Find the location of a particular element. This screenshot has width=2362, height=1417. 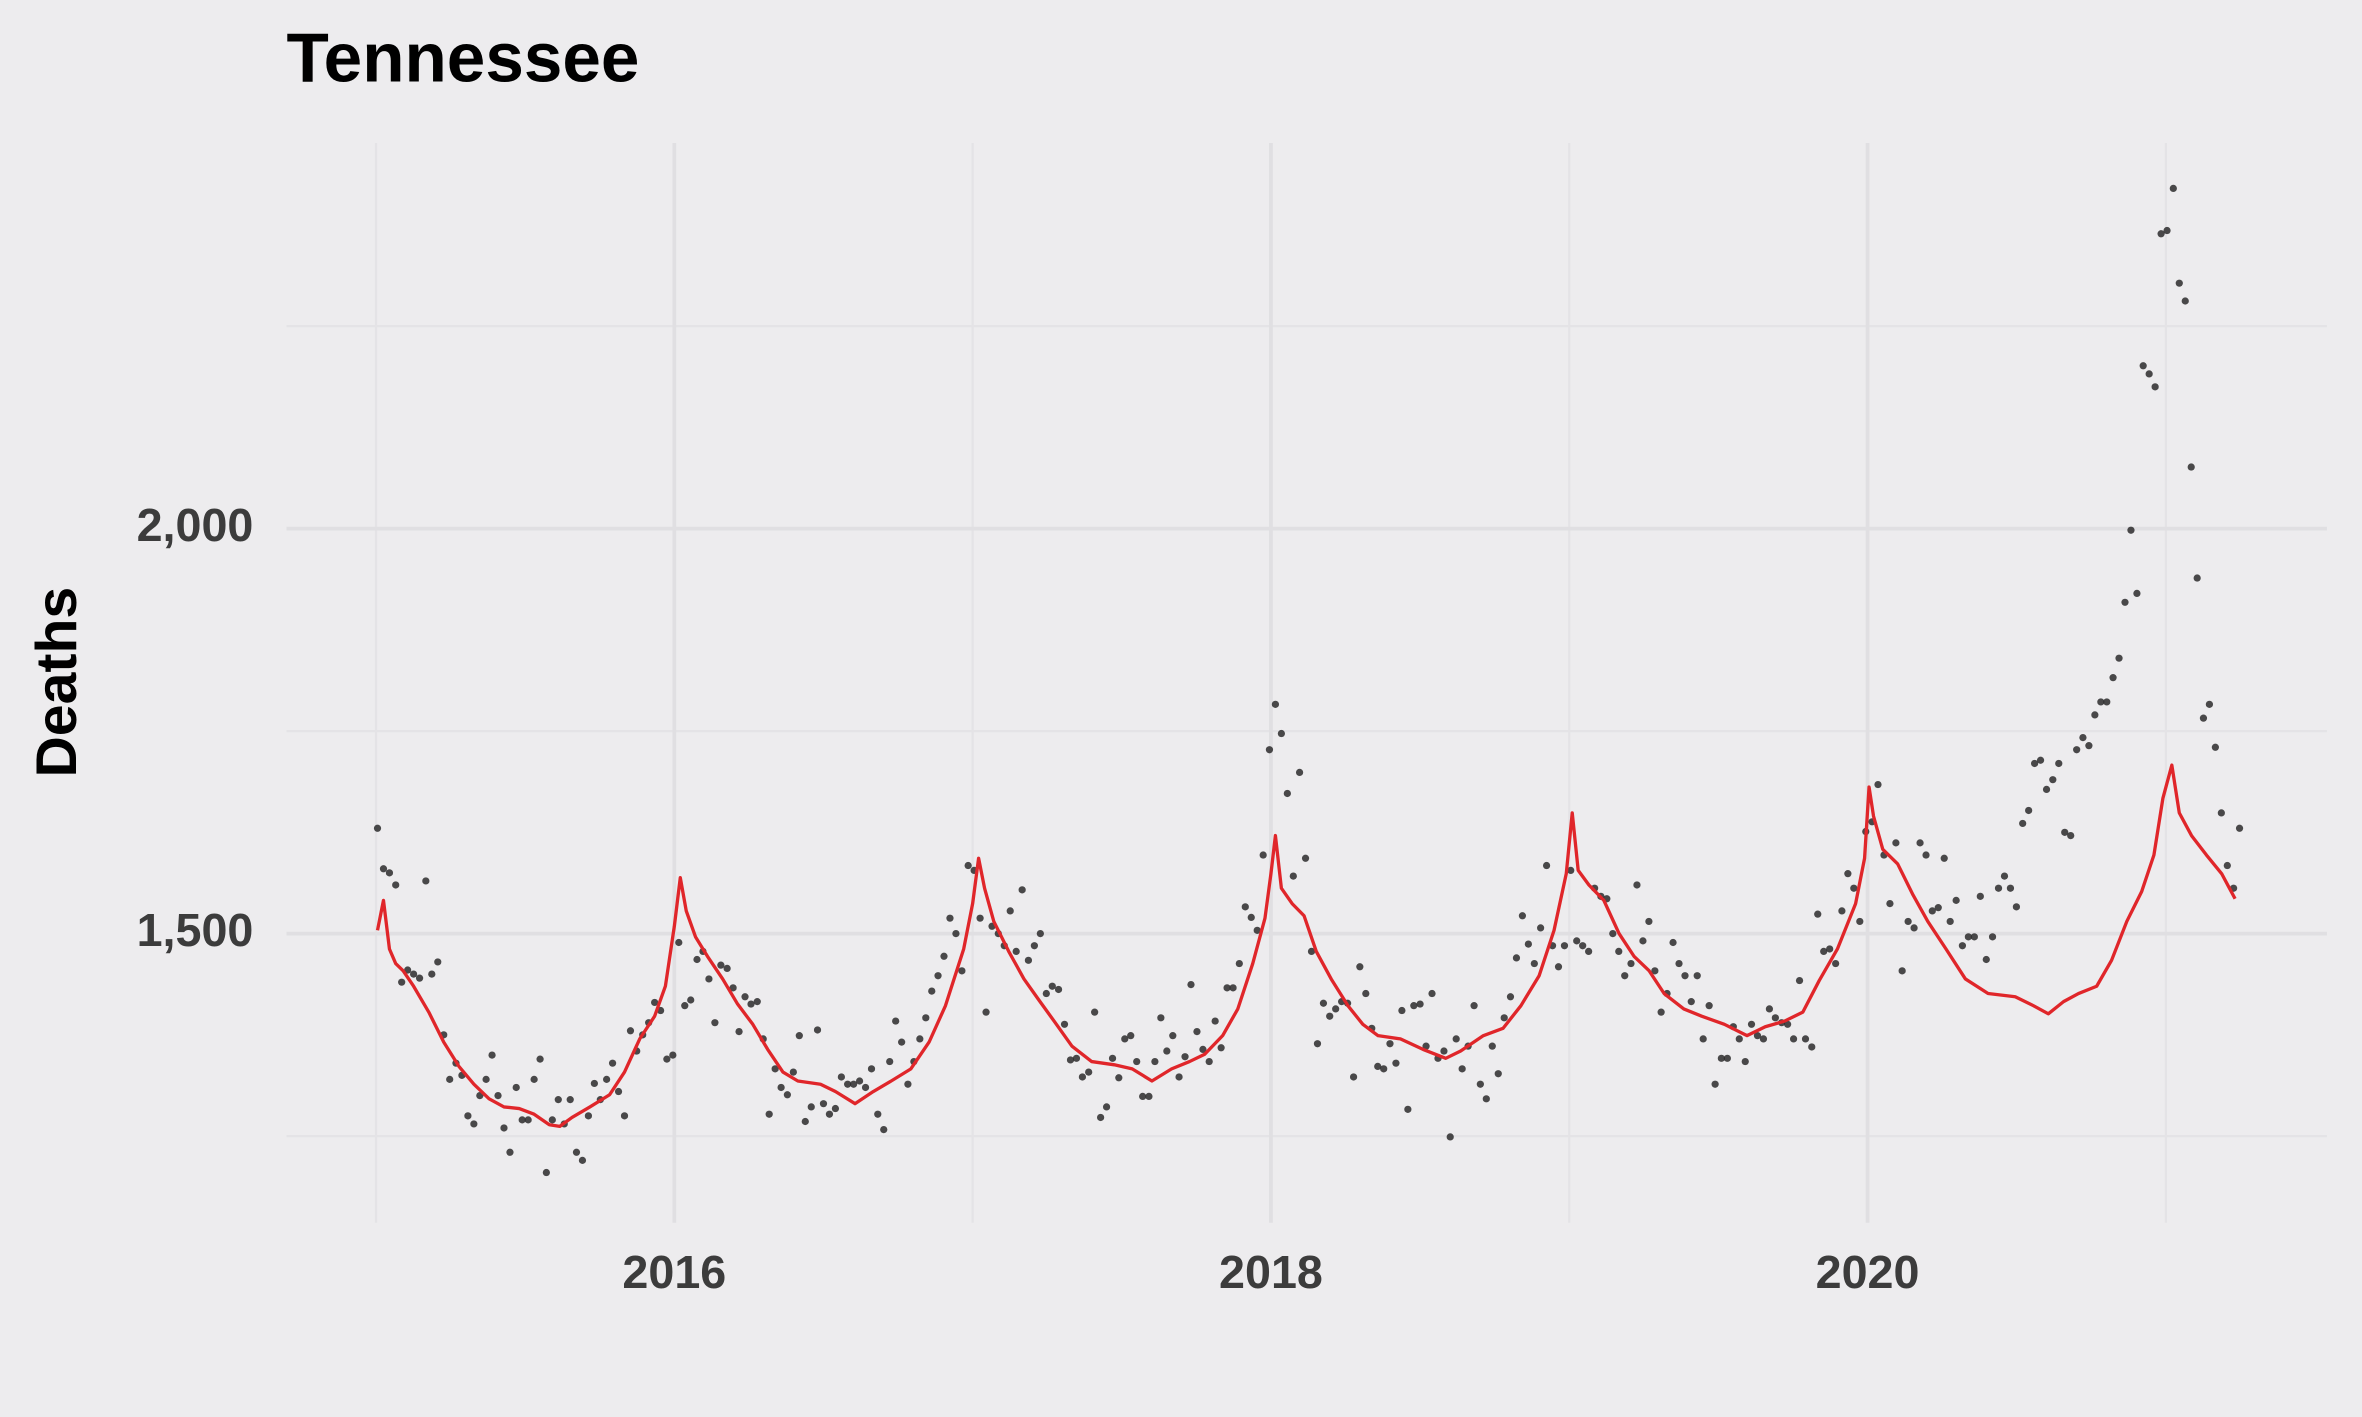

x-tick-label: 2016 is located at coordinates (674, 1272).